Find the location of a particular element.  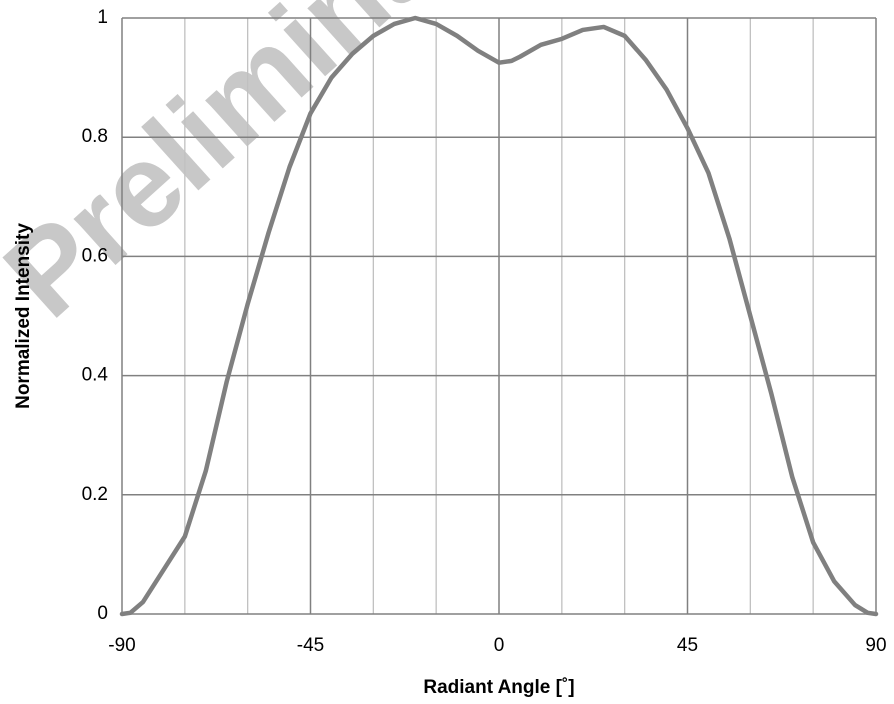

y-tick-label: 0 is located at coordinates (102, 613).